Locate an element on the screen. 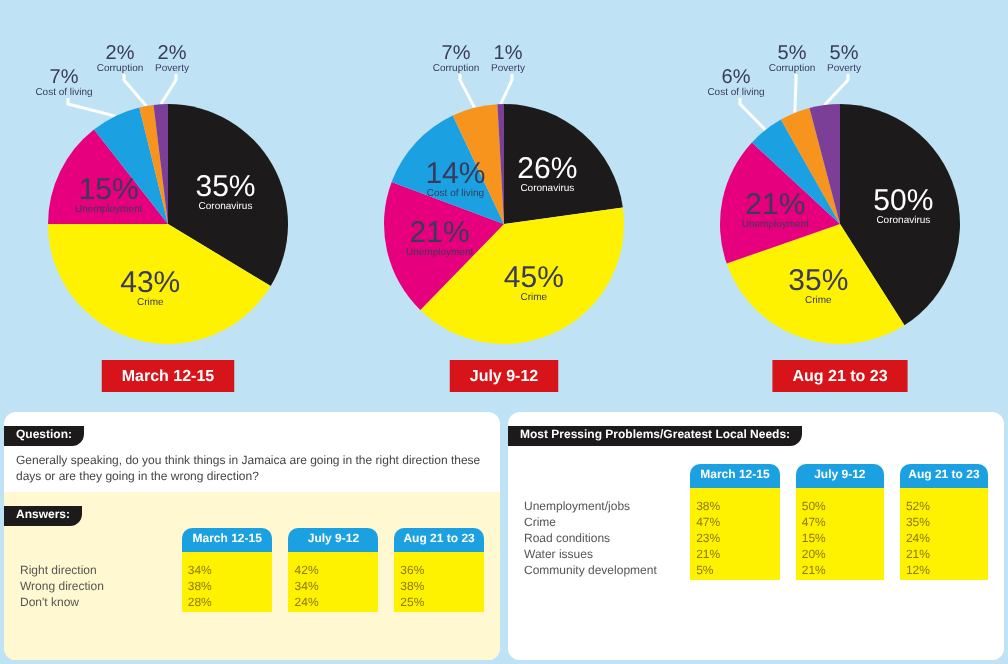  data-label: 6% is located at coordinates (736, 78).